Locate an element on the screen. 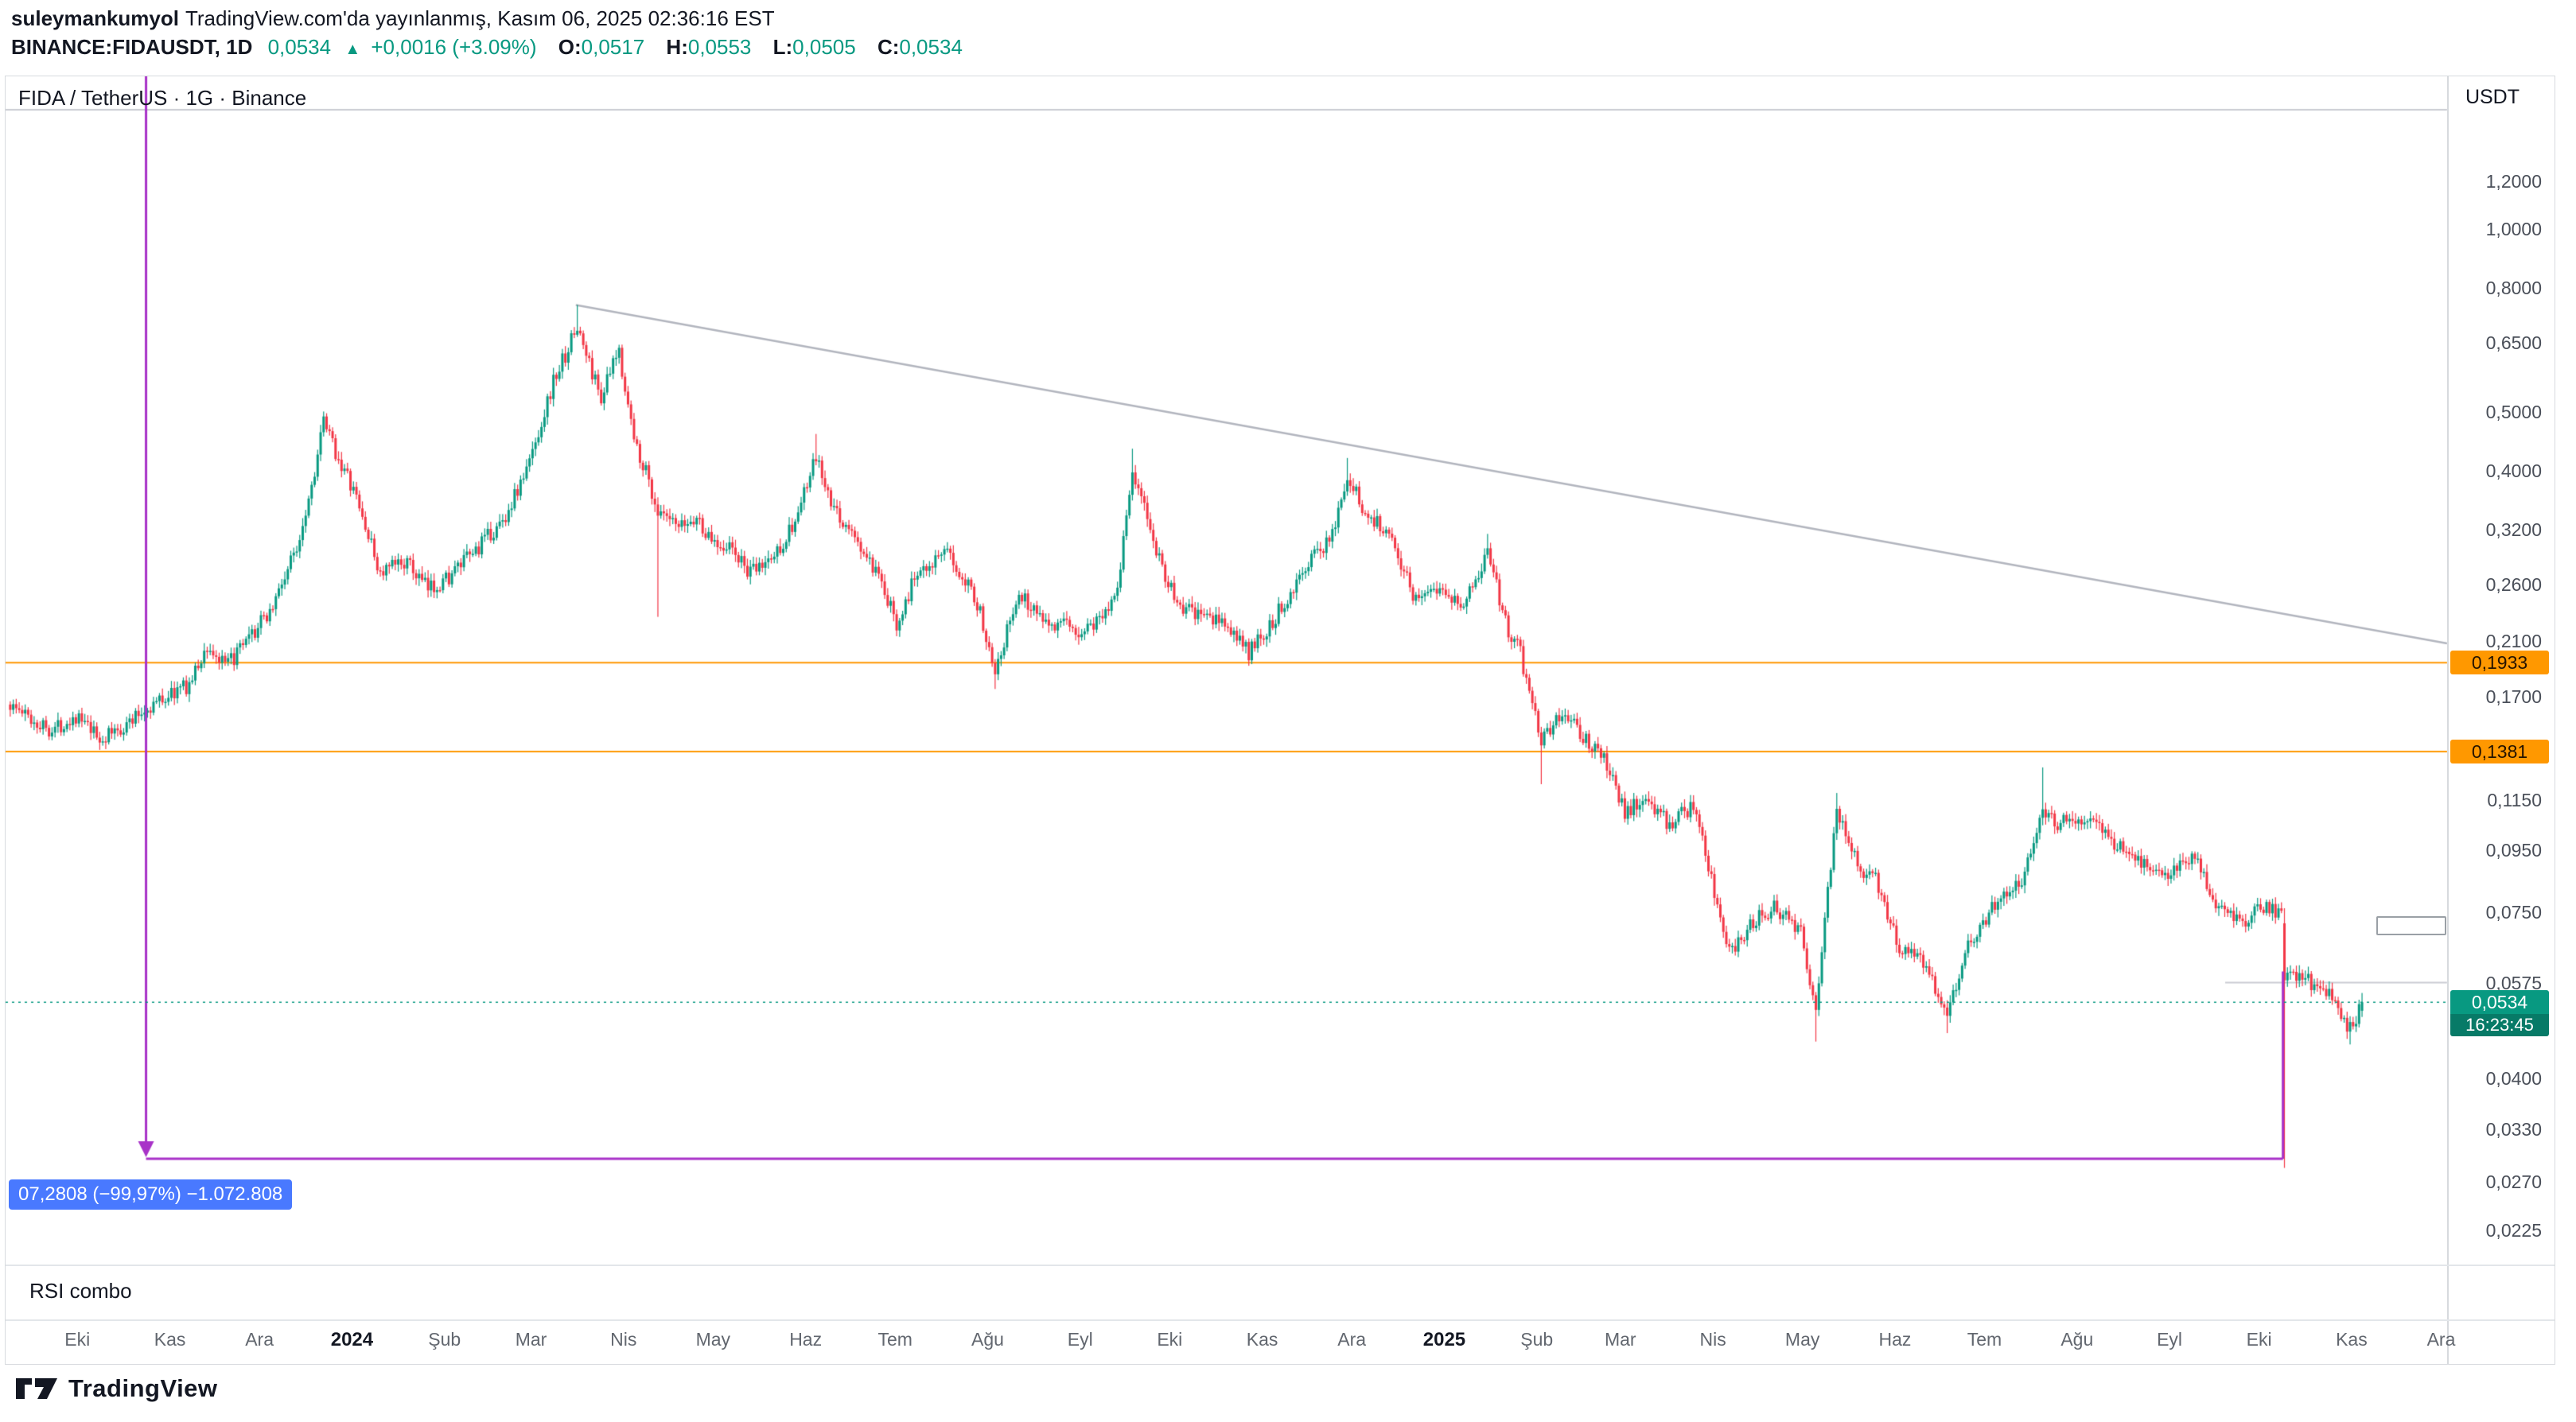  footer: TradingView is located at coordinates (116, 1388).